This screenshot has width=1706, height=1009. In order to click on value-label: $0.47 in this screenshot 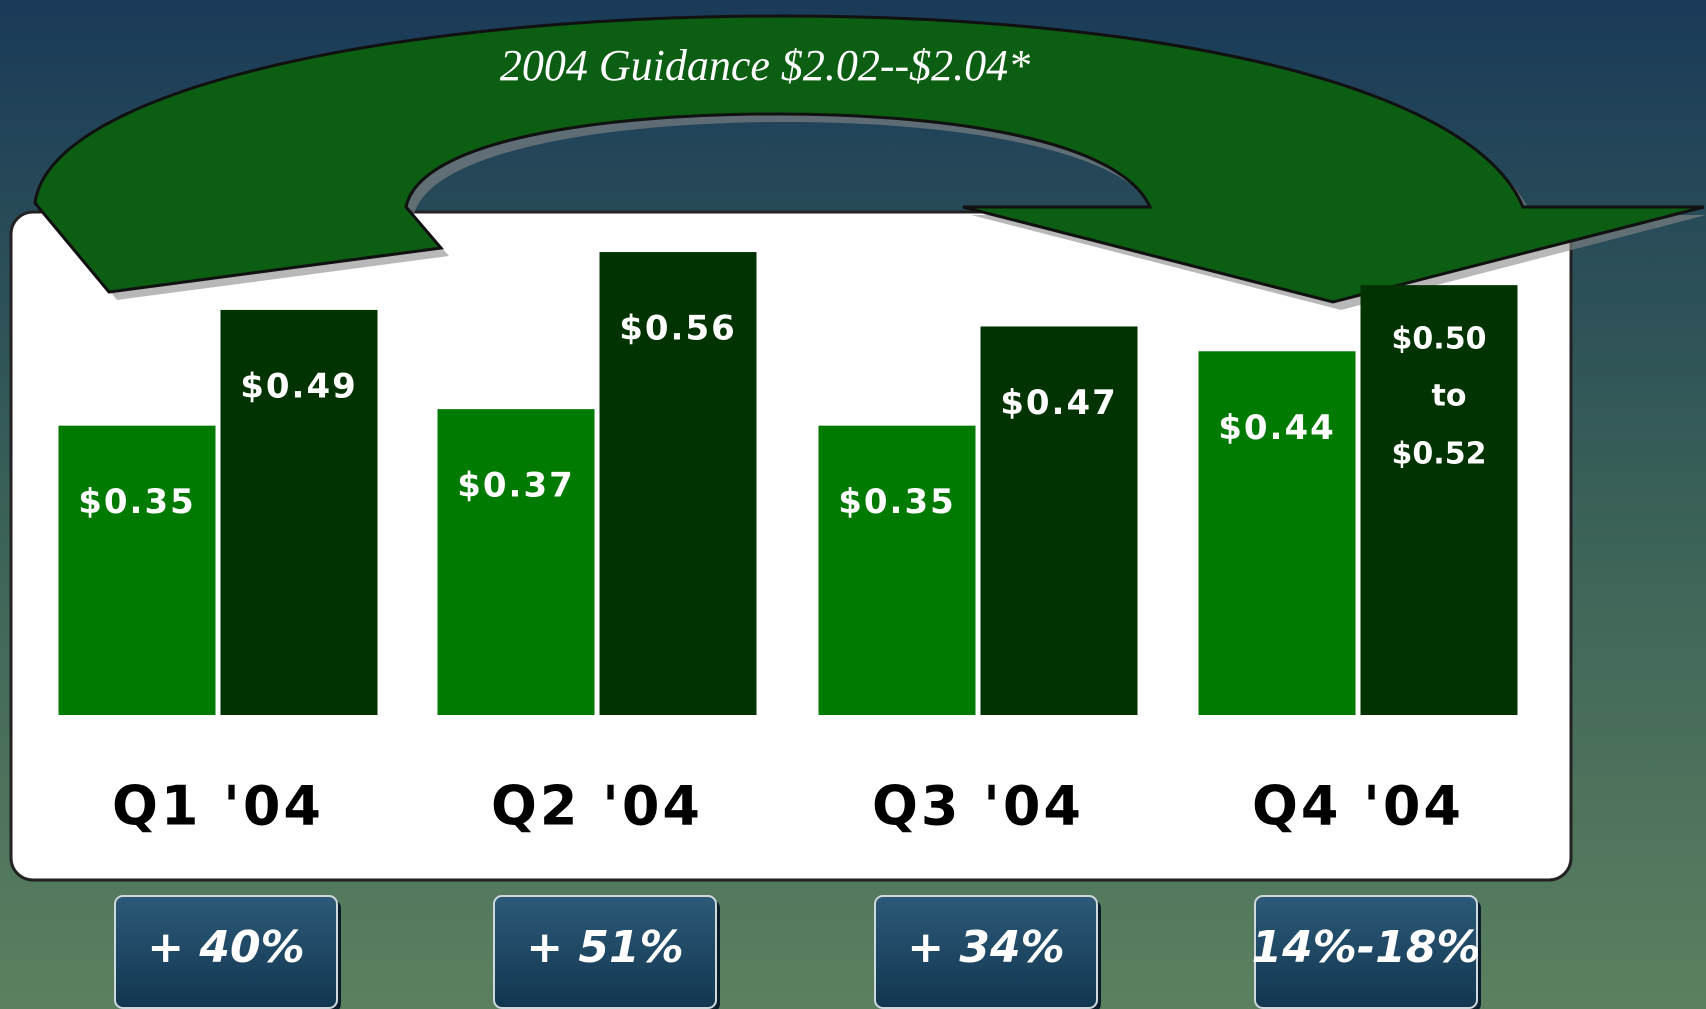, I will do `click(1059, 403)`.